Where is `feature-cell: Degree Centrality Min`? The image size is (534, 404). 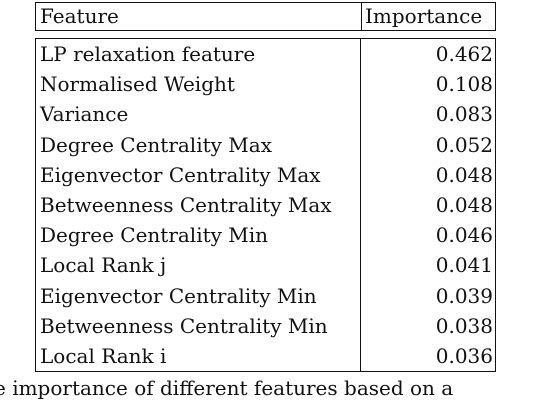
feature-cell: Degree Centrality Min is located at coordinates (198, 235).